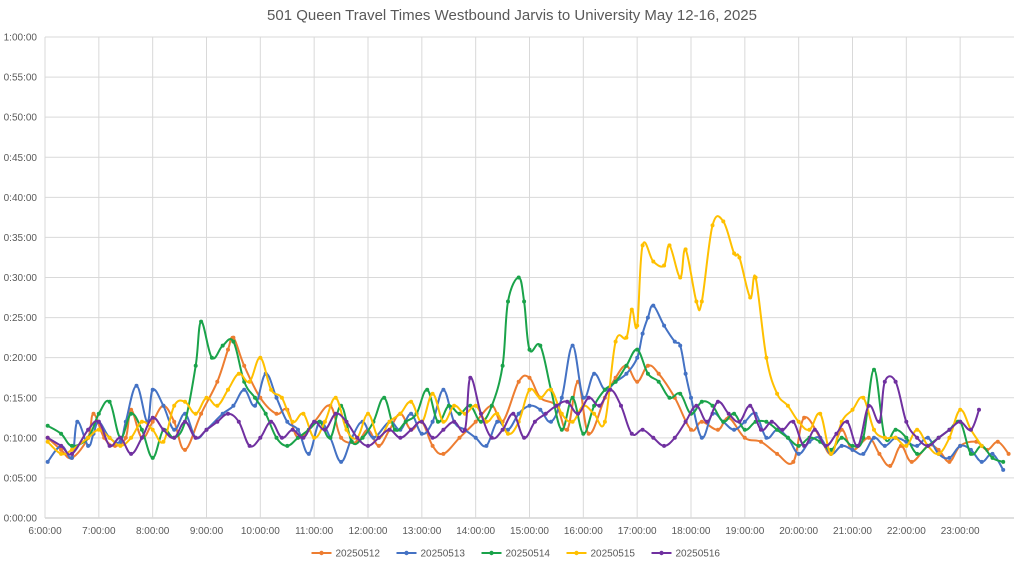  What do you see at coordinates (153, 531) in the screenshot?
I see `x-tick-label: 8:00:00` at bounding box center [153, 531].